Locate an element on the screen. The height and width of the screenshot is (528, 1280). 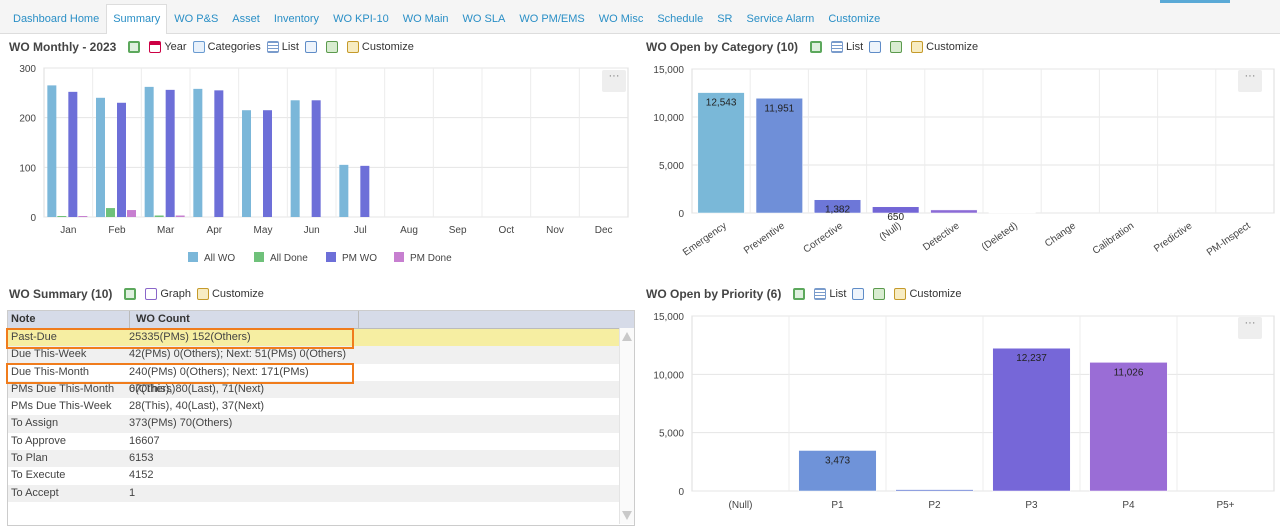
priority-menu-button: ··· is located at coordinates (1250, 328).